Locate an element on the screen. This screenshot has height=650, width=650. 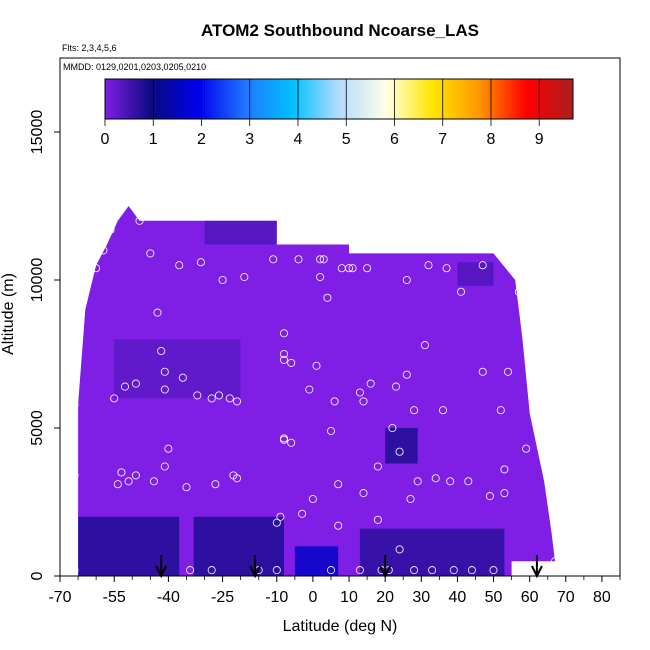
y-tick-label: 15000 is located at coordinates (37, 132).